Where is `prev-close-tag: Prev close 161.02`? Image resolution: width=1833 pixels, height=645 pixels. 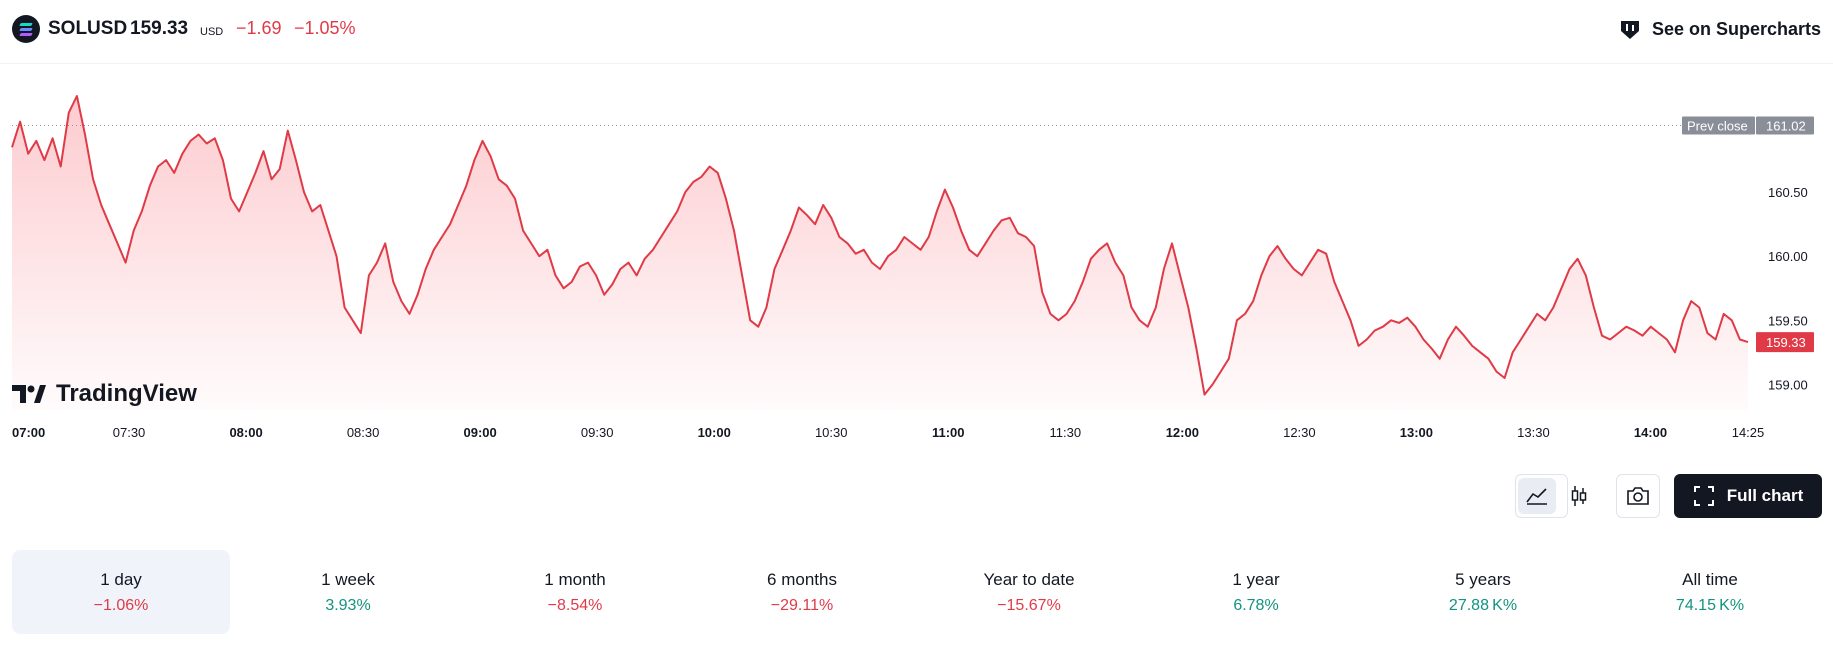
prev-close-tag: Prev close 161.02 is located at coordinates (1748, 125).